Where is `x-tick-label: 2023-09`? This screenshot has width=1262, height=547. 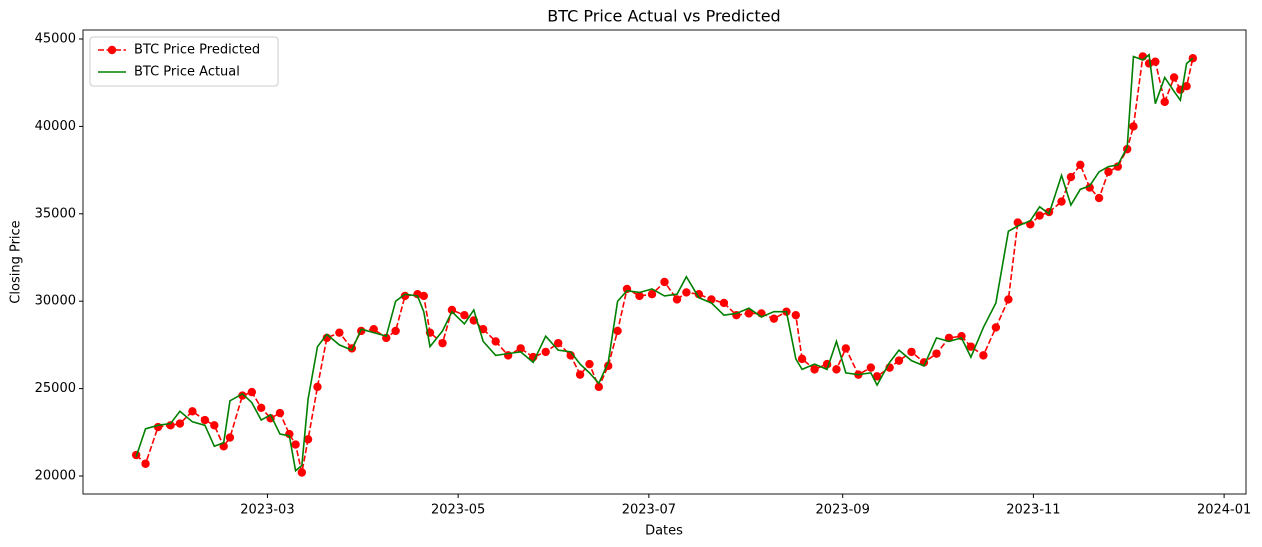 x-tick-label: 2023-09 is located at coordinates (843, 510).